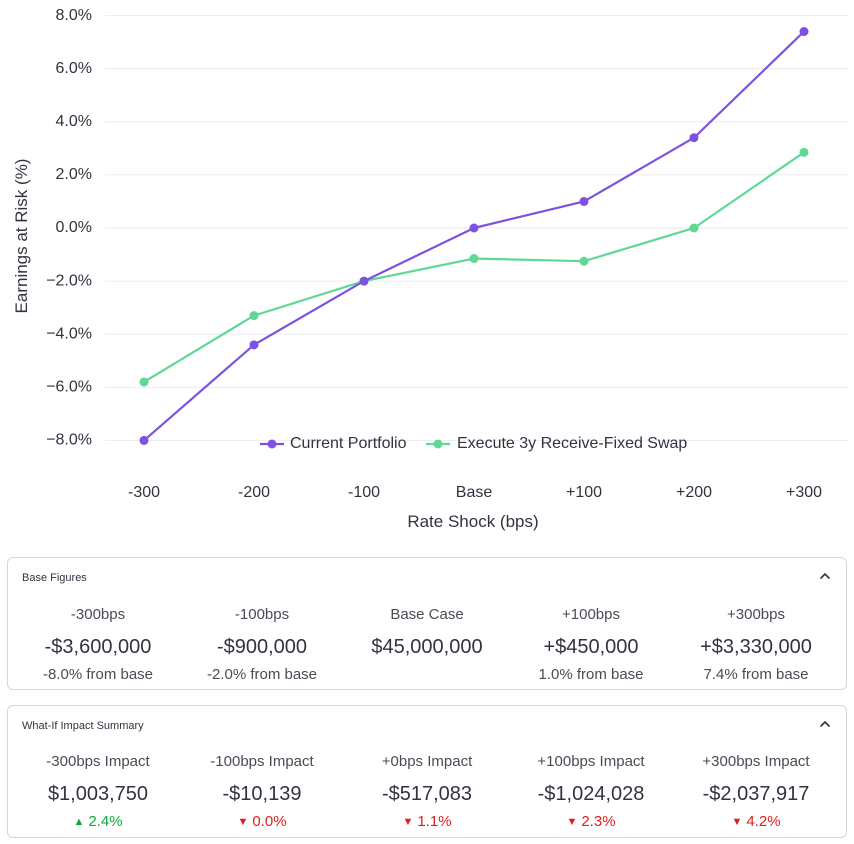  Describe the element at coordinates (591, 674) in the screenshot. I see `metric-delta: 1.0% from base` at that location.